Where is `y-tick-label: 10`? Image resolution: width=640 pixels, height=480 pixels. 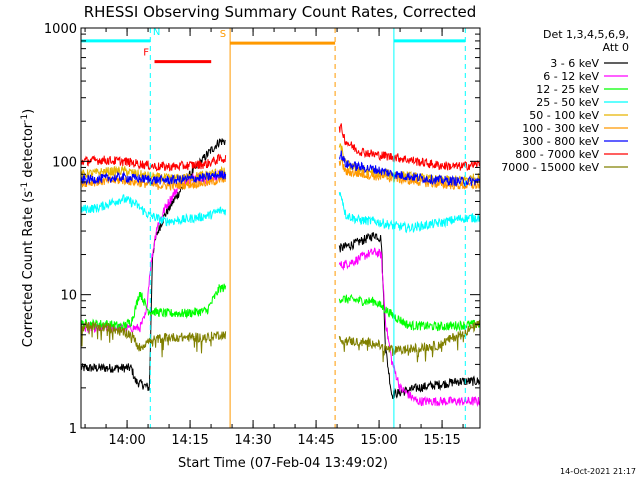
y-tick-label: 10 is located at coordinates (68, 296).